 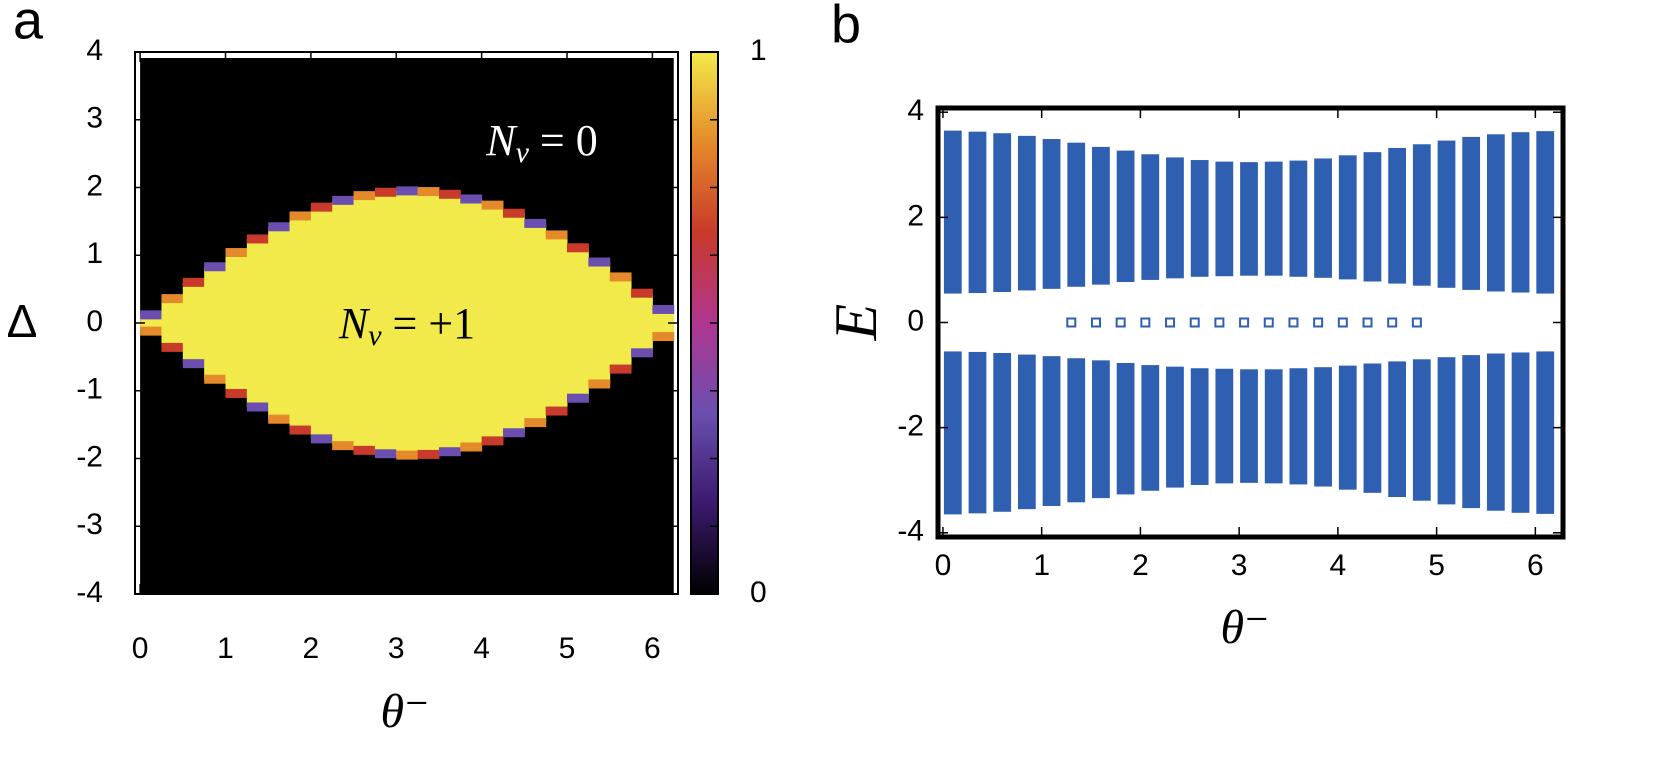 What do you see at coordinates (910, 426) in the screenshot?
I see `y-tick-label: -2` at bounding box center [910, 426].